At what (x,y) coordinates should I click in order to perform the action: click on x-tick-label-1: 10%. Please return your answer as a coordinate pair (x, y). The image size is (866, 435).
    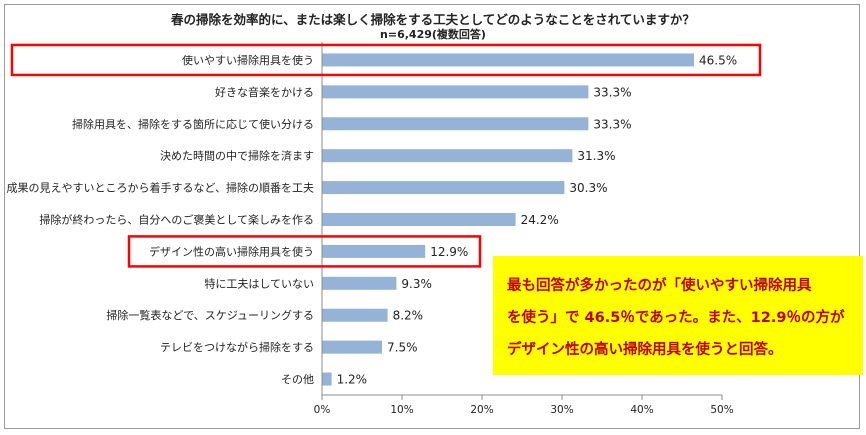
    Looking at the image, I should click on (401, 410).